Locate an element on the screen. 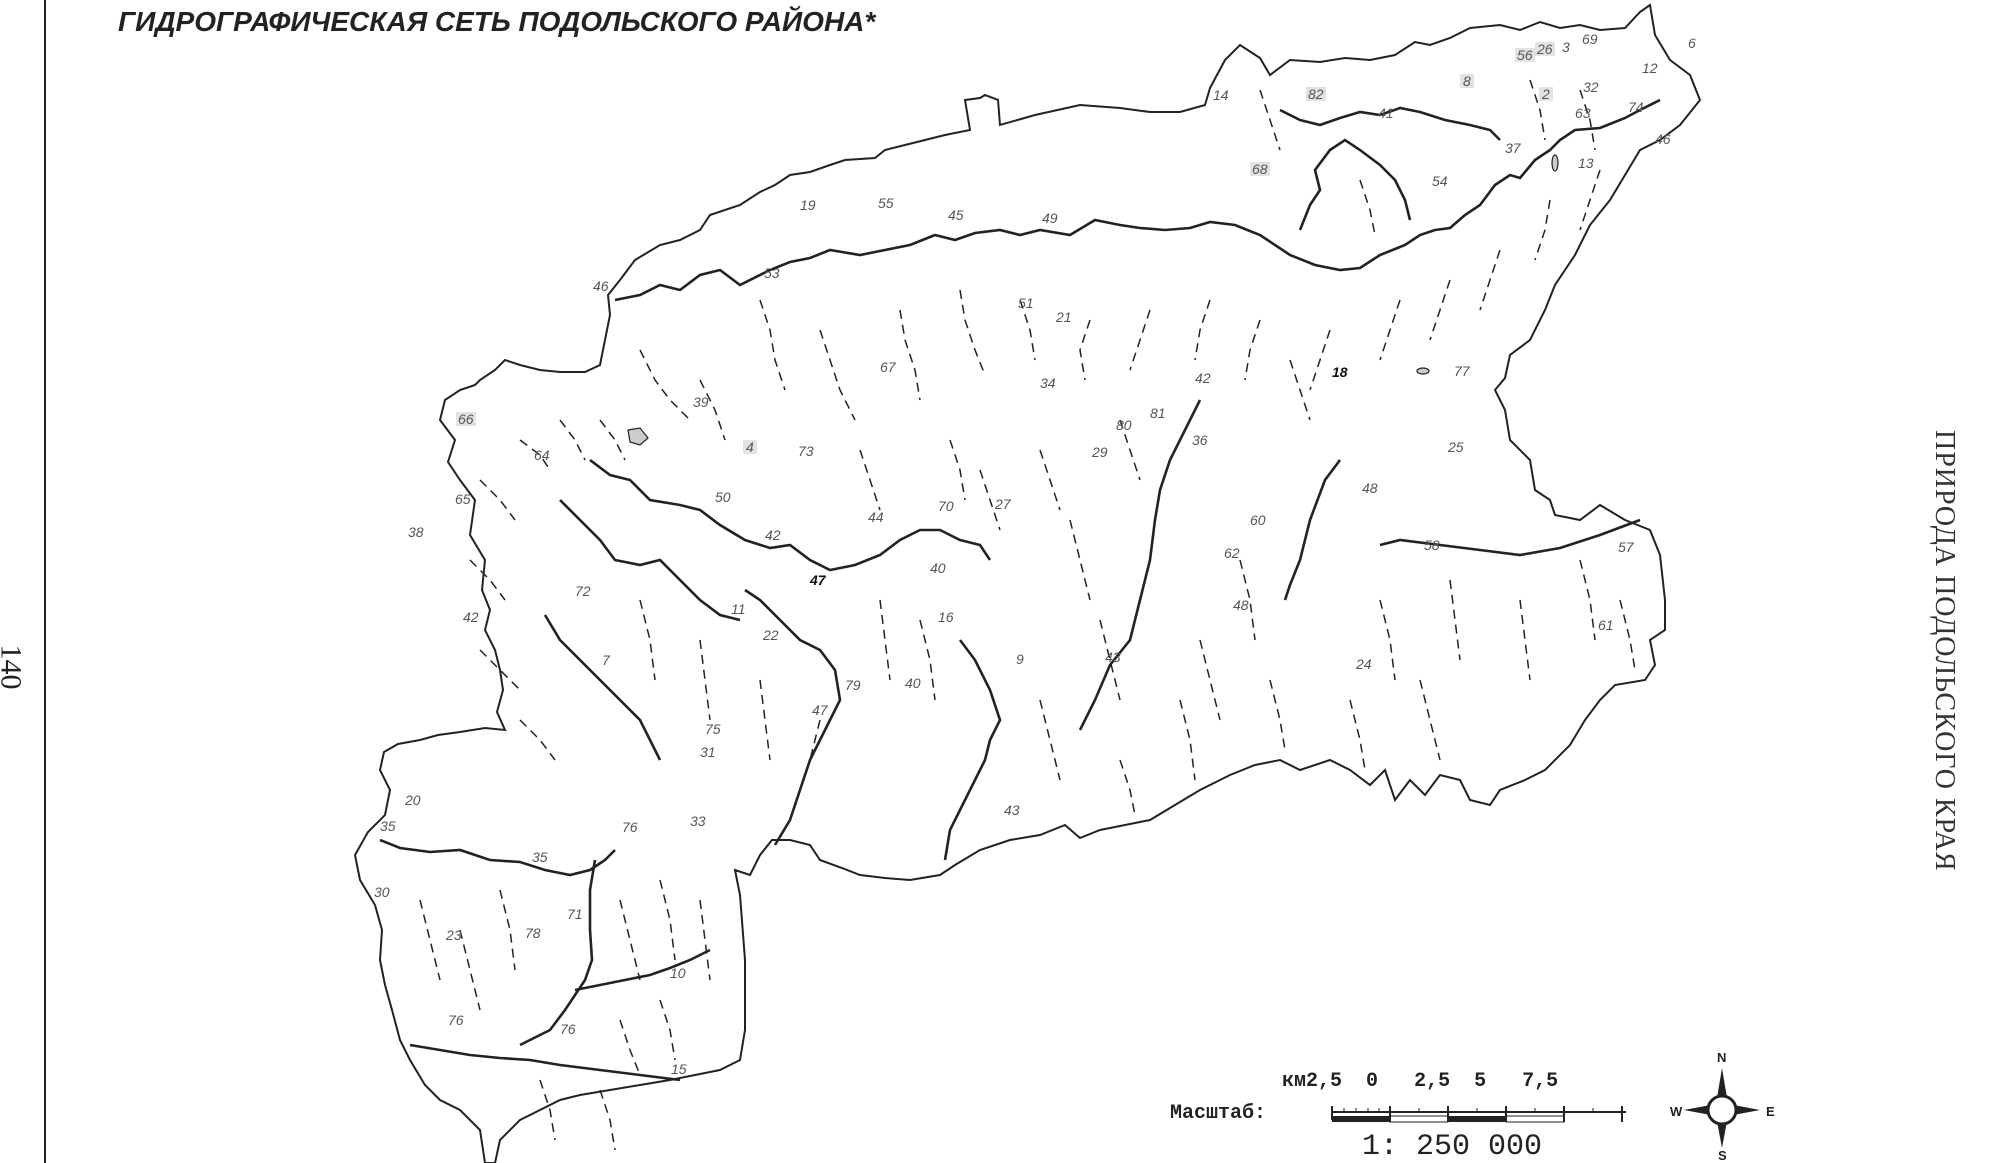  river-lower-link is located at coordinates (642, 970).